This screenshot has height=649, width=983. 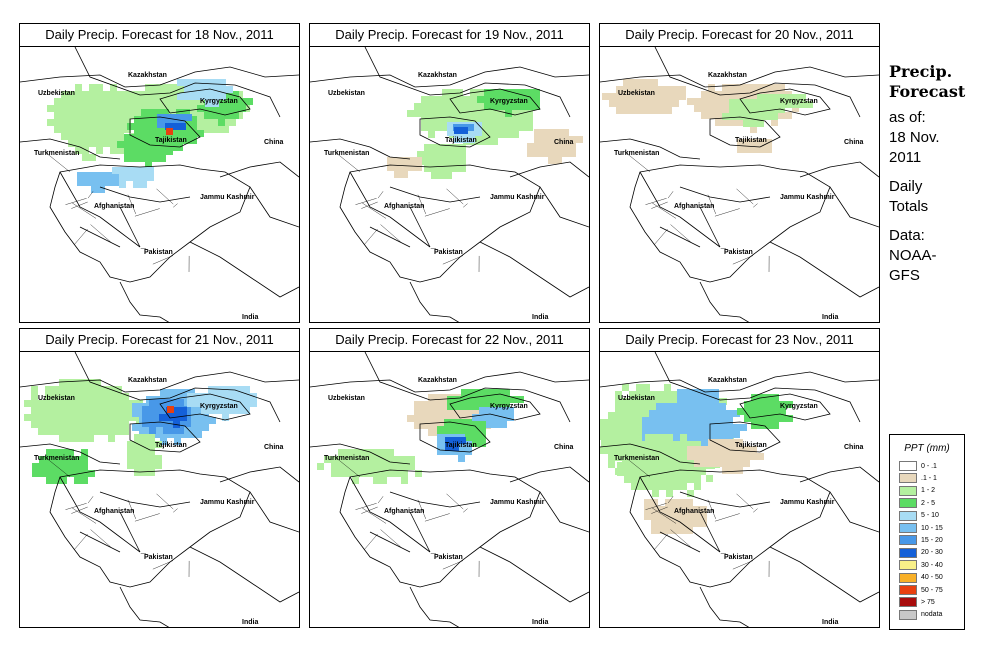 What do you see at coordinates (905, 157) in the screenshot?
I see `asof-line3: 2011` at bounding box center [905, 157].